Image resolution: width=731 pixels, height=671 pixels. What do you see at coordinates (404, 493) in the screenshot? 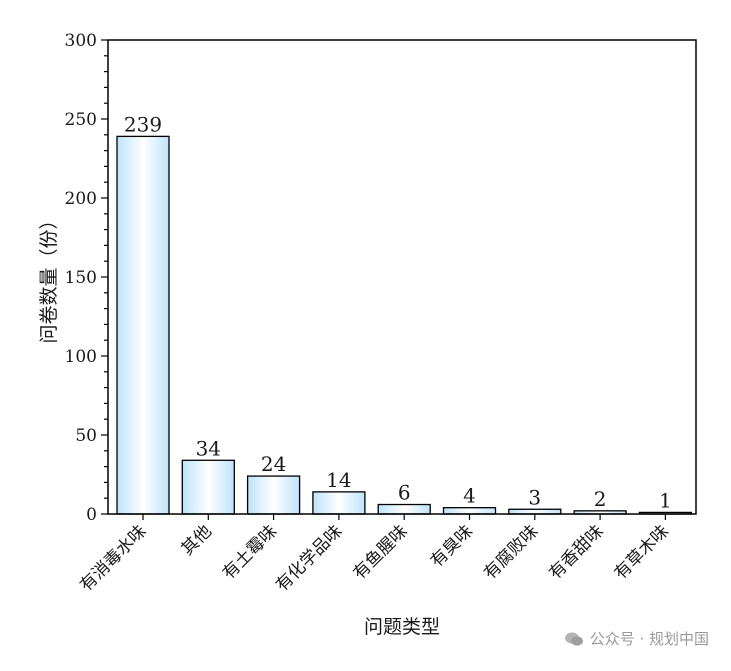
I see `bar-value-label: 6` at bounding box center [404, 493].